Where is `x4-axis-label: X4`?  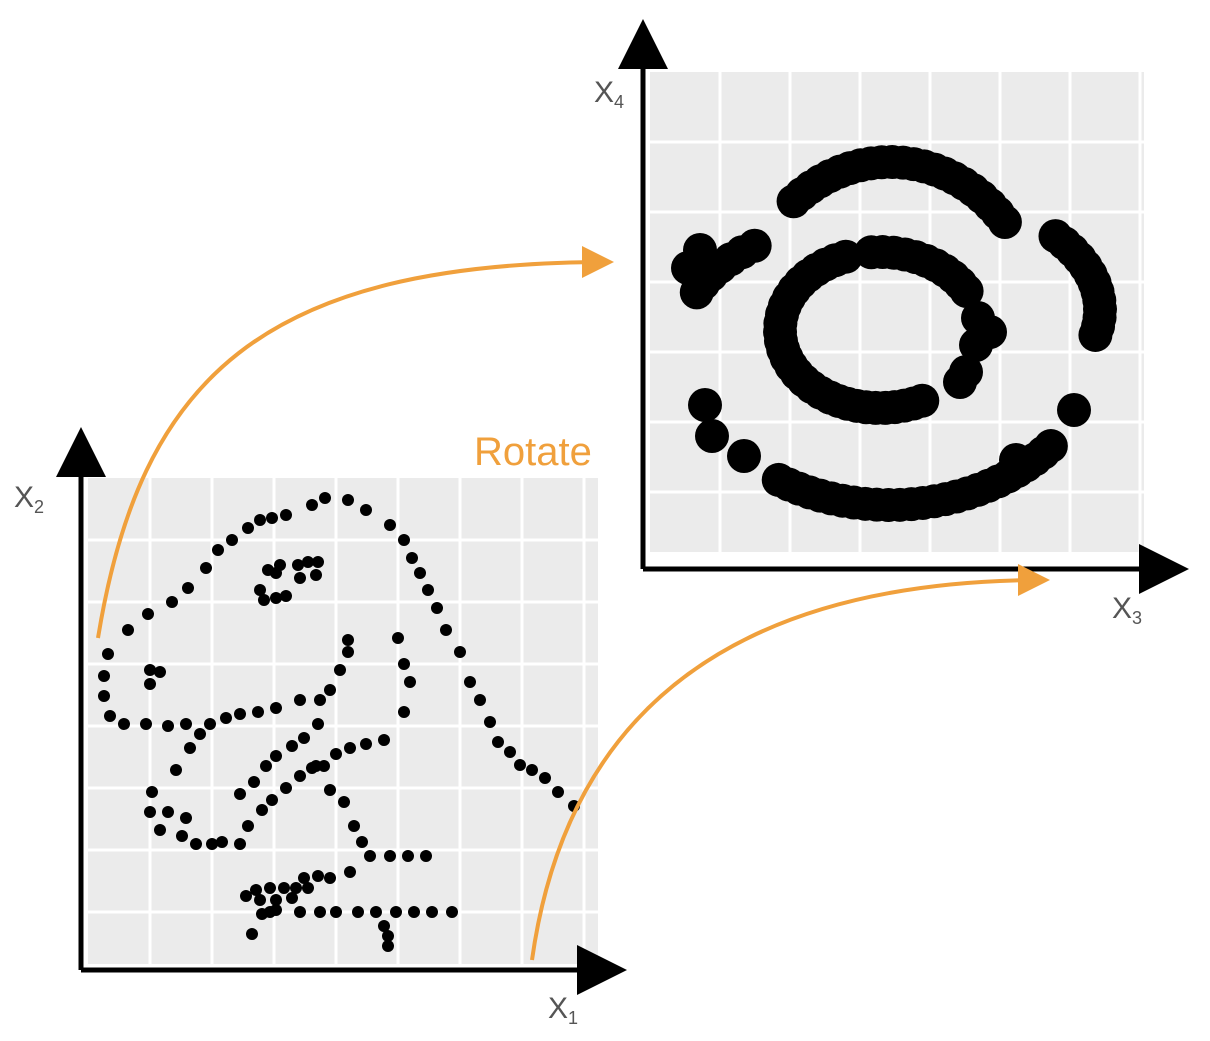
x4-axis-label: X4 is located at coordinates (609, 94).